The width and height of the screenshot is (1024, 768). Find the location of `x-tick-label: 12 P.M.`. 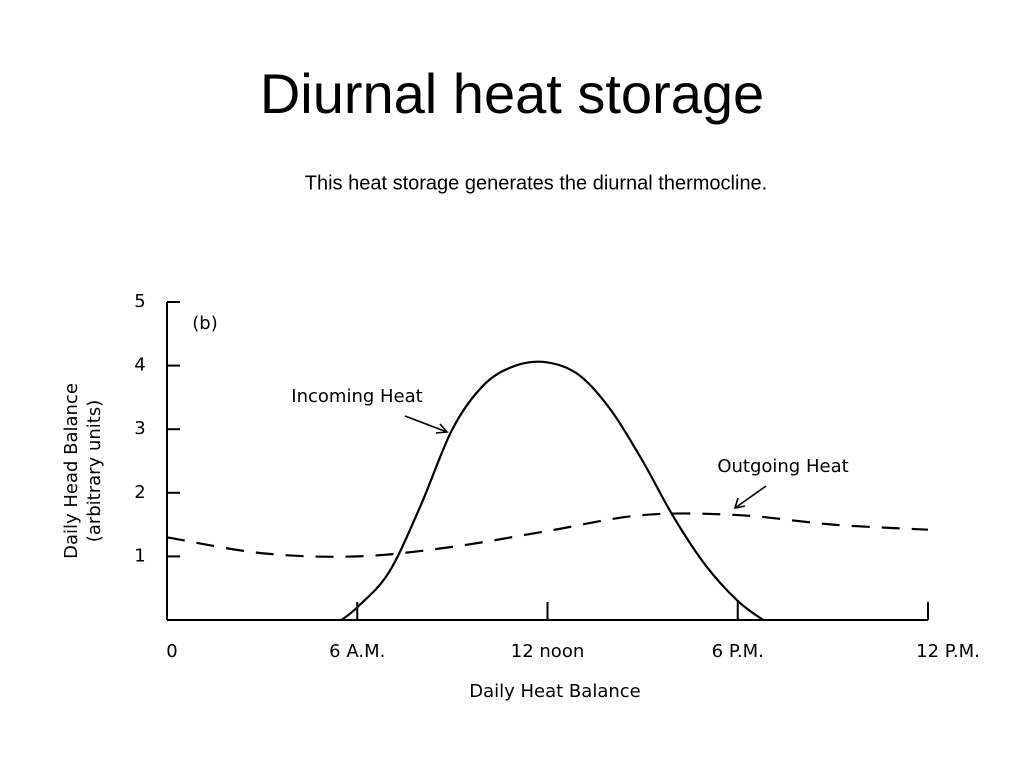

x-tick-label: 12 P.M. is located at coordinates (948, 651).